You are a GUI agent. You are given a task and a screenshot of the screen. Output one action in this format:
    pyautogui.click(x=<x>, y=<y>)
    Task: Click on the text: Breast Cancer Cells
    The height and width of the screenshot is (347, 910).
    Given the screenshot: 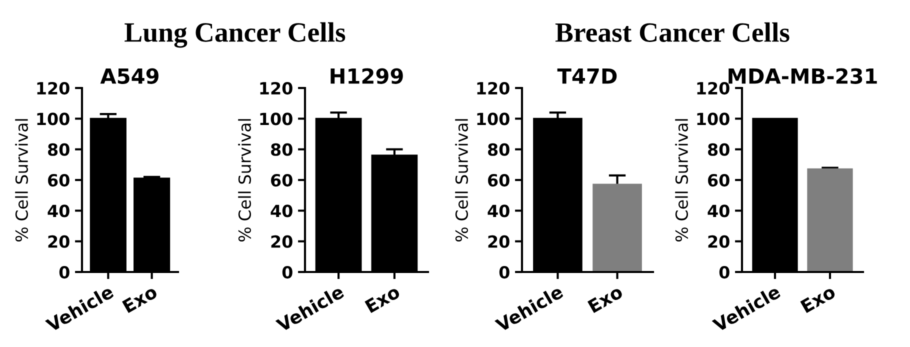 What is the action you would take?
    pyautogui.click(x=672, y=32)
    